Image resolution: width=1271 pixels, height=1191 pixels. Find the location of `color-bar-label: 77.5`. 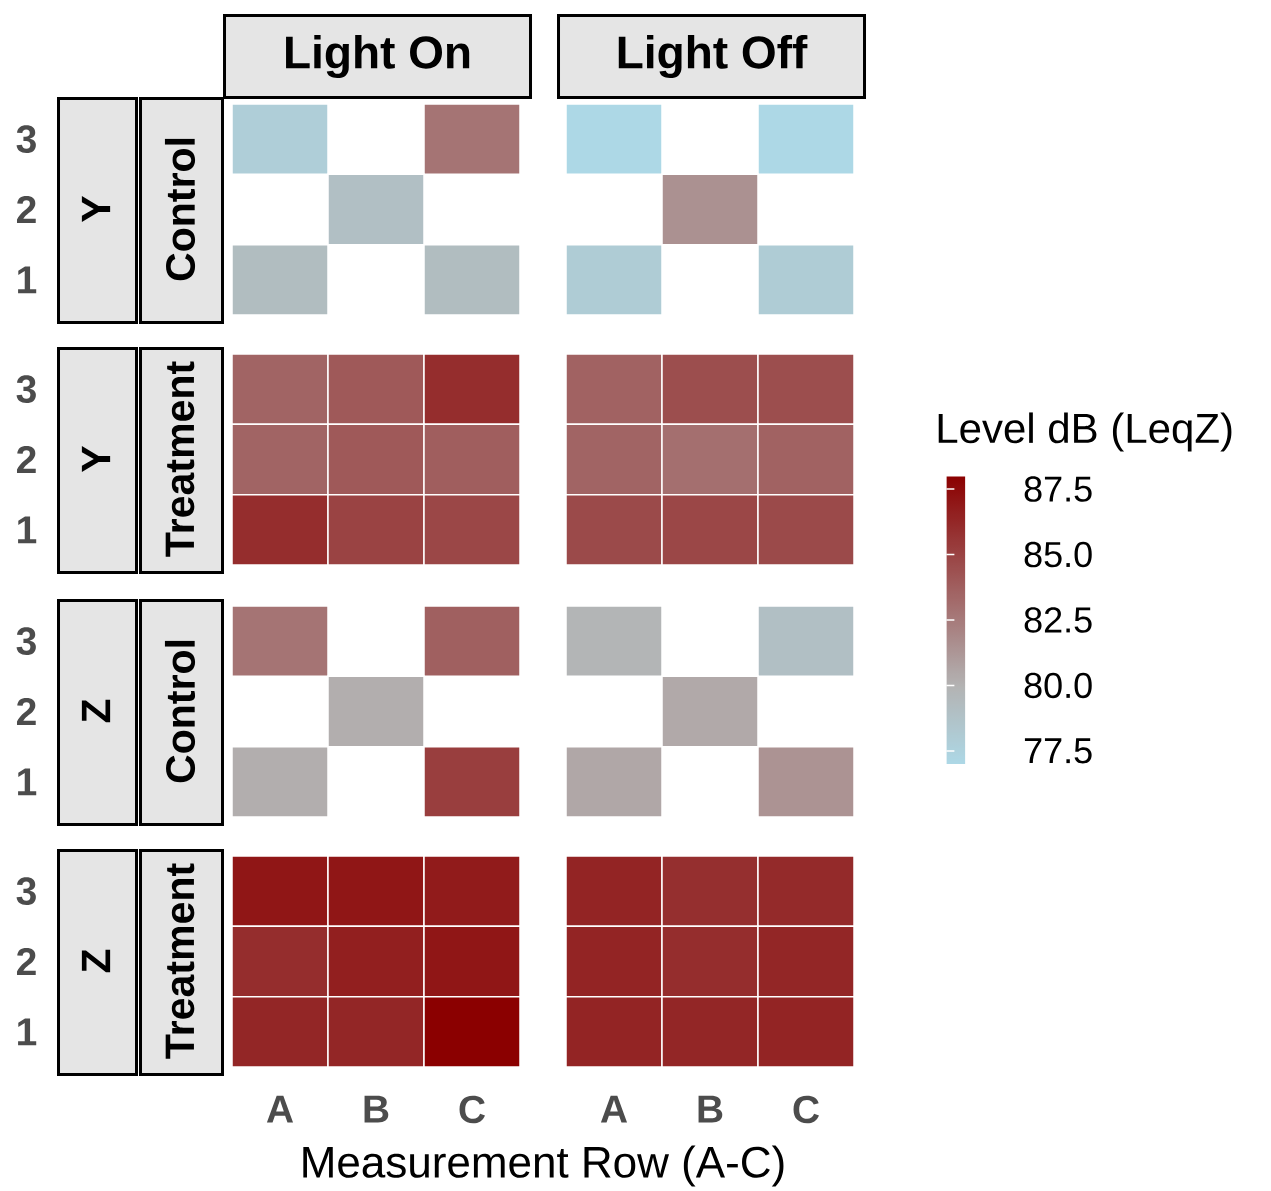

color-bar-label: 77.5 is located at coordinates (1058, 751).